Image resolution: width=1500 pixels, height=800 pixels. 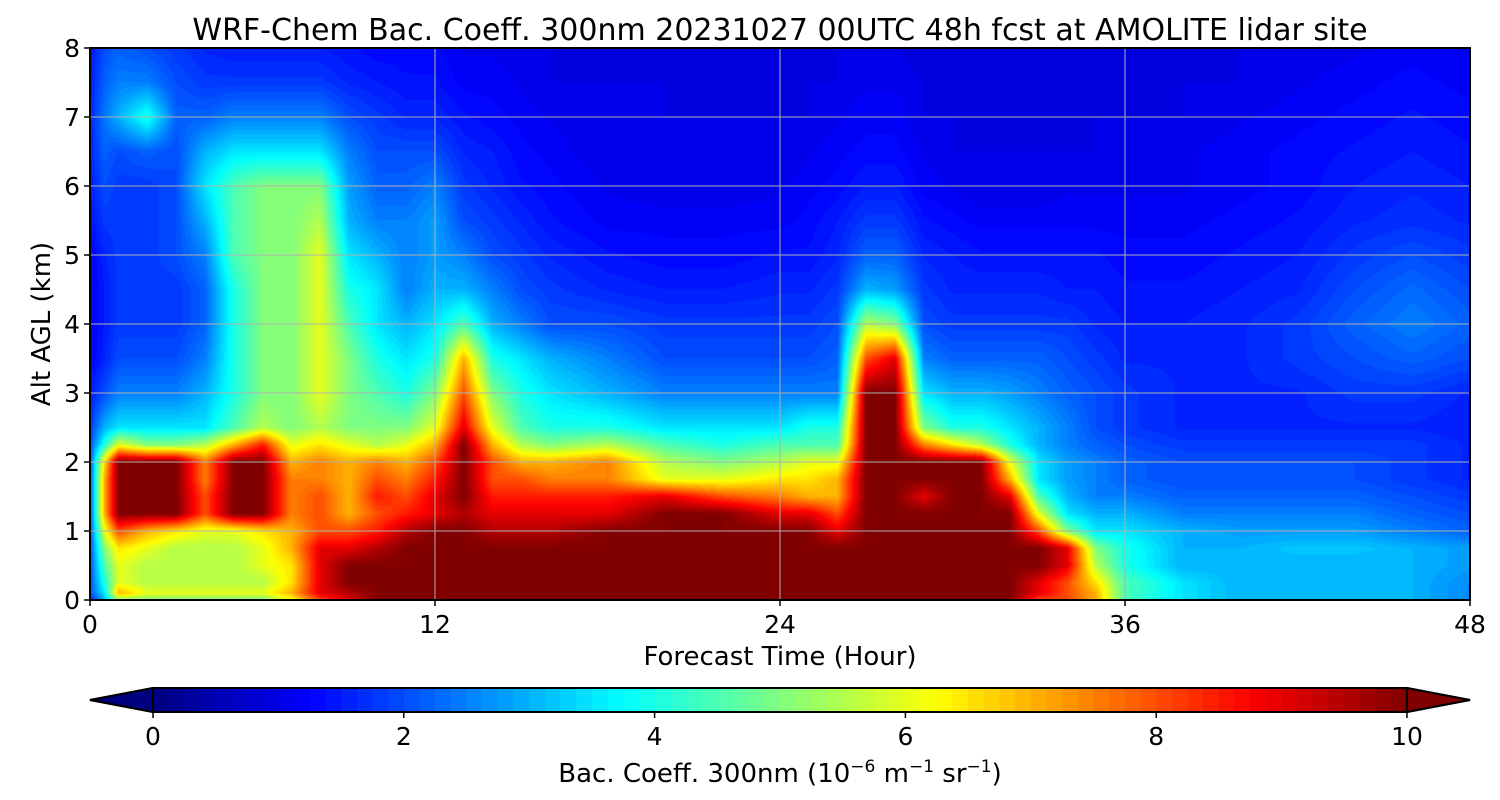 I want to click on y-tick-label-0: 0, so click(x=72, y=600).